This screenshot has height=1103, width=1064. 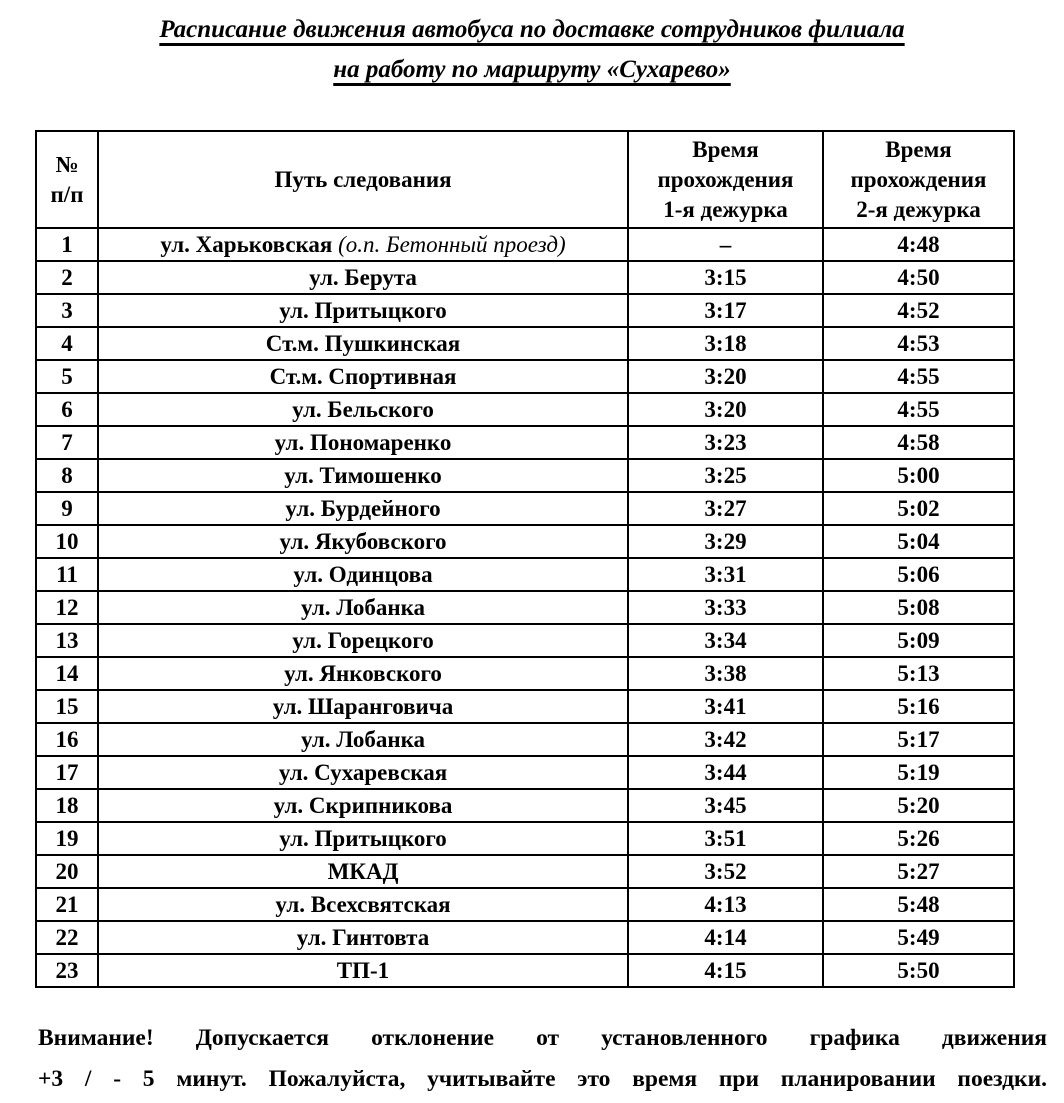 I want to click on route-cell: ул. Шаранговича, so click(x=363, y=706).